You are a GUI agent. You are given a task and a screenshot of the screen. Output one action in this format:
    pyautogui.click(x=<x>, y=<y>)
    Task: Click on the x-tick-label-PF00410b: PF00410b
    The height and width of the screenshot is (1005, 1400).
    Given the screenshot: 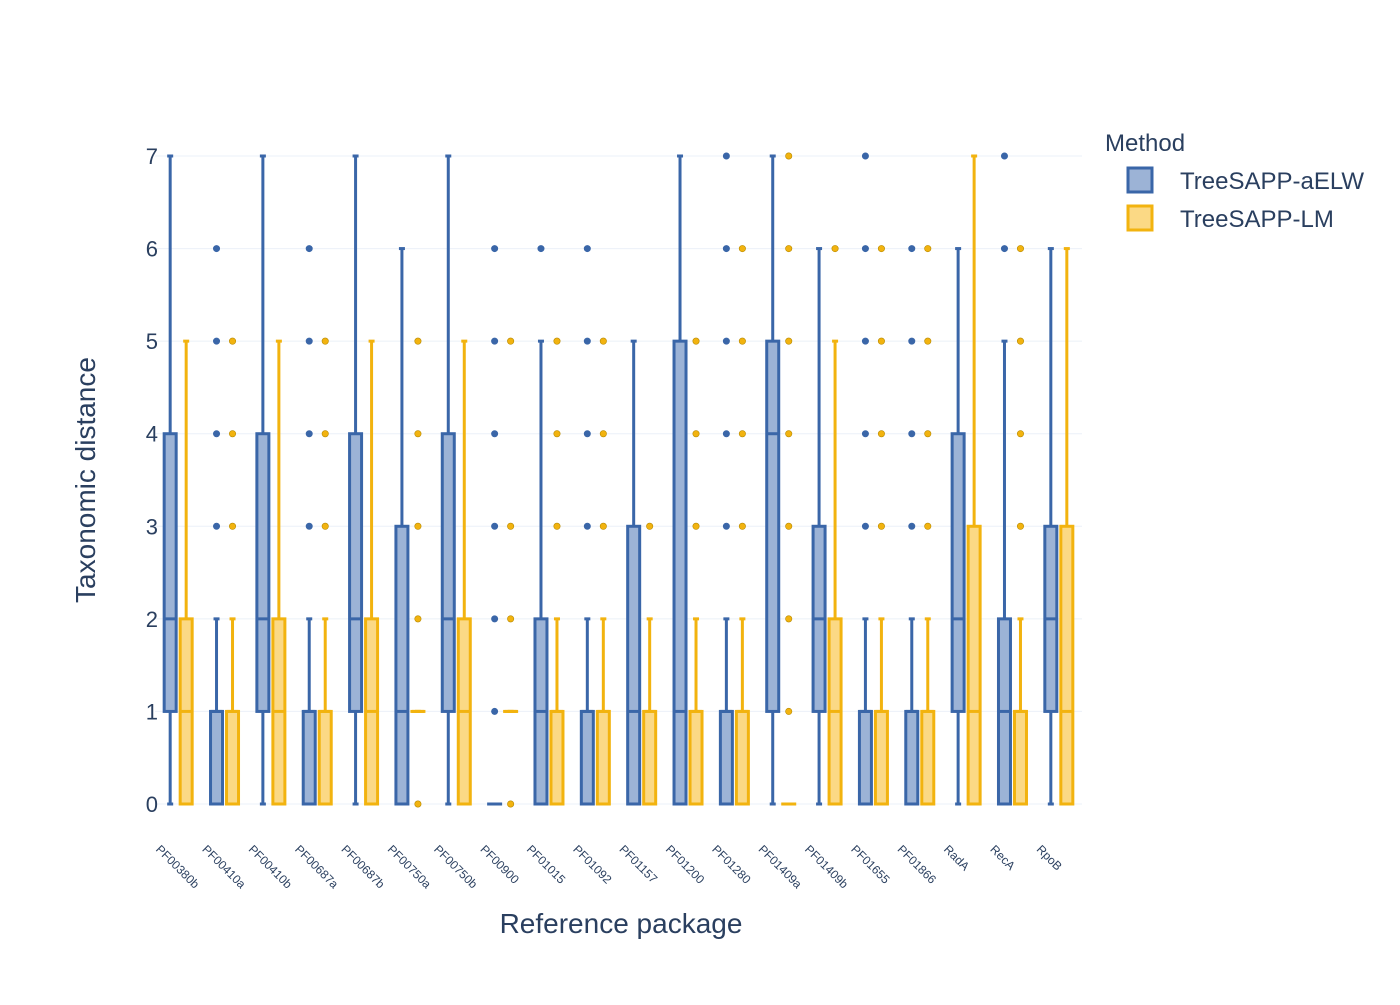 What is the action you would take?
    pyautogui.click(x=270, y=866)
    